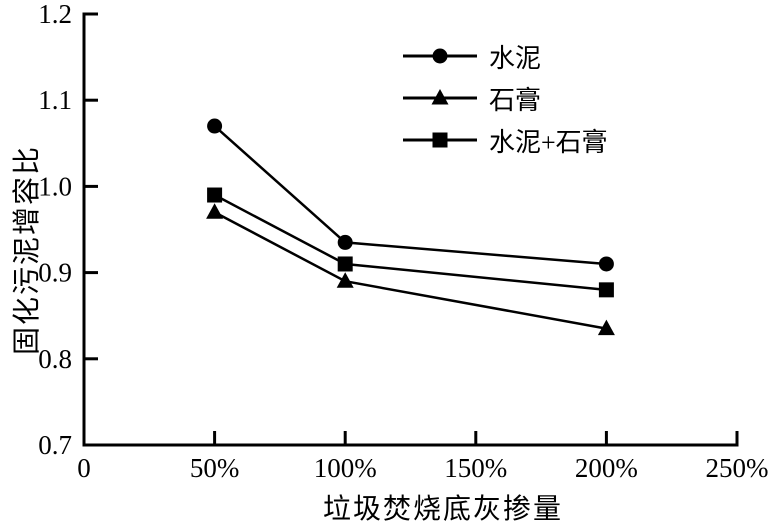  I want to click on y-tick-label: 0.8, so click(55, 359).